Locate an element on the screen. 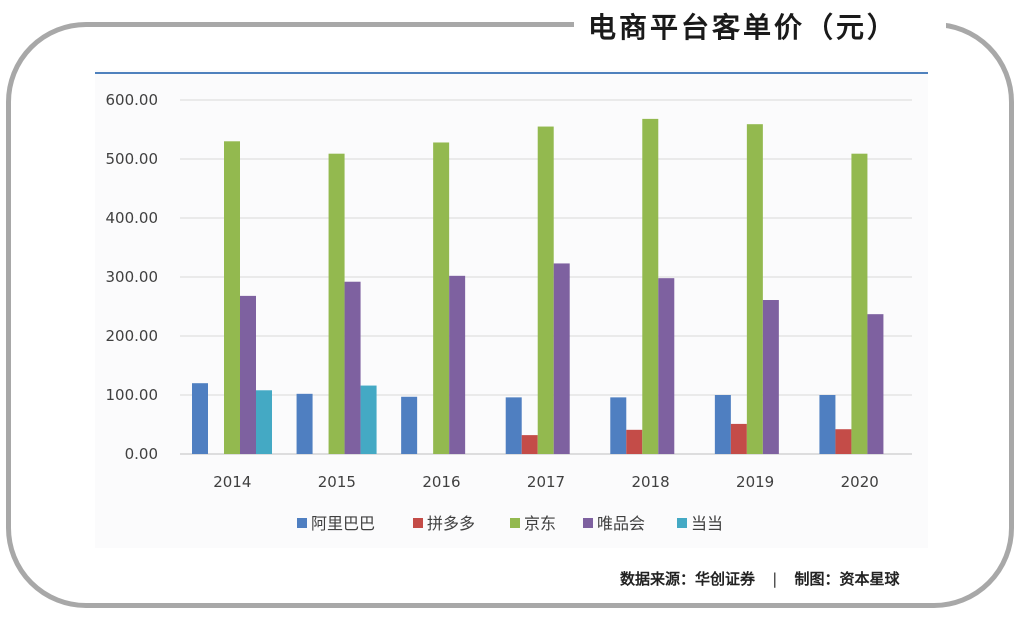  bar-阿里巴巴-2014 is located at coordinates (200, 418).